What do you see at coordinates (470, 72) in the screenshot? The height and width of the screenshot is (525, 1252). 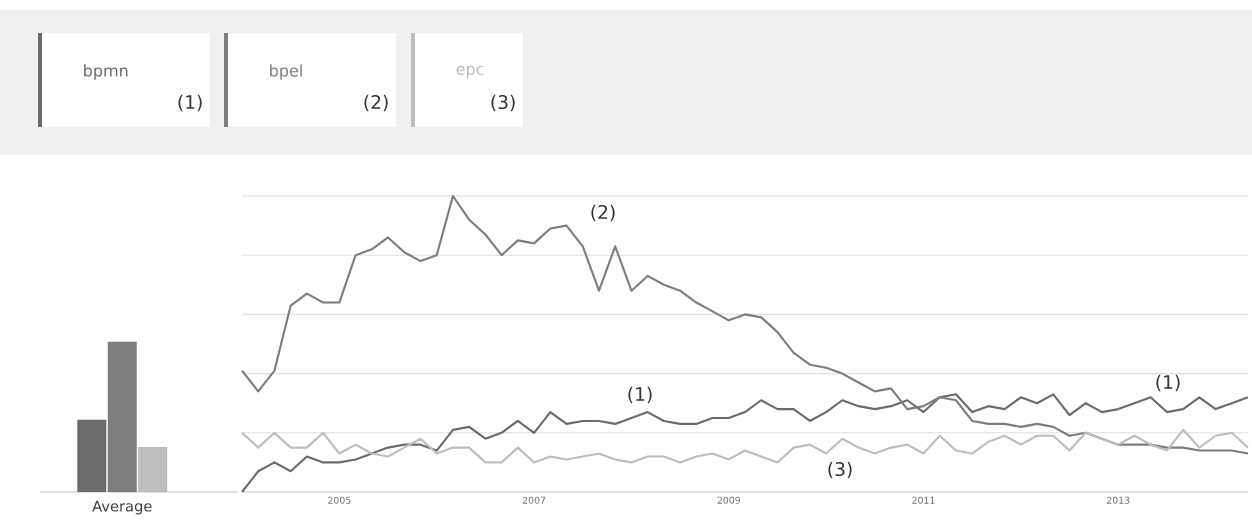 I see `text: epc` at bounding box center [470, 72].